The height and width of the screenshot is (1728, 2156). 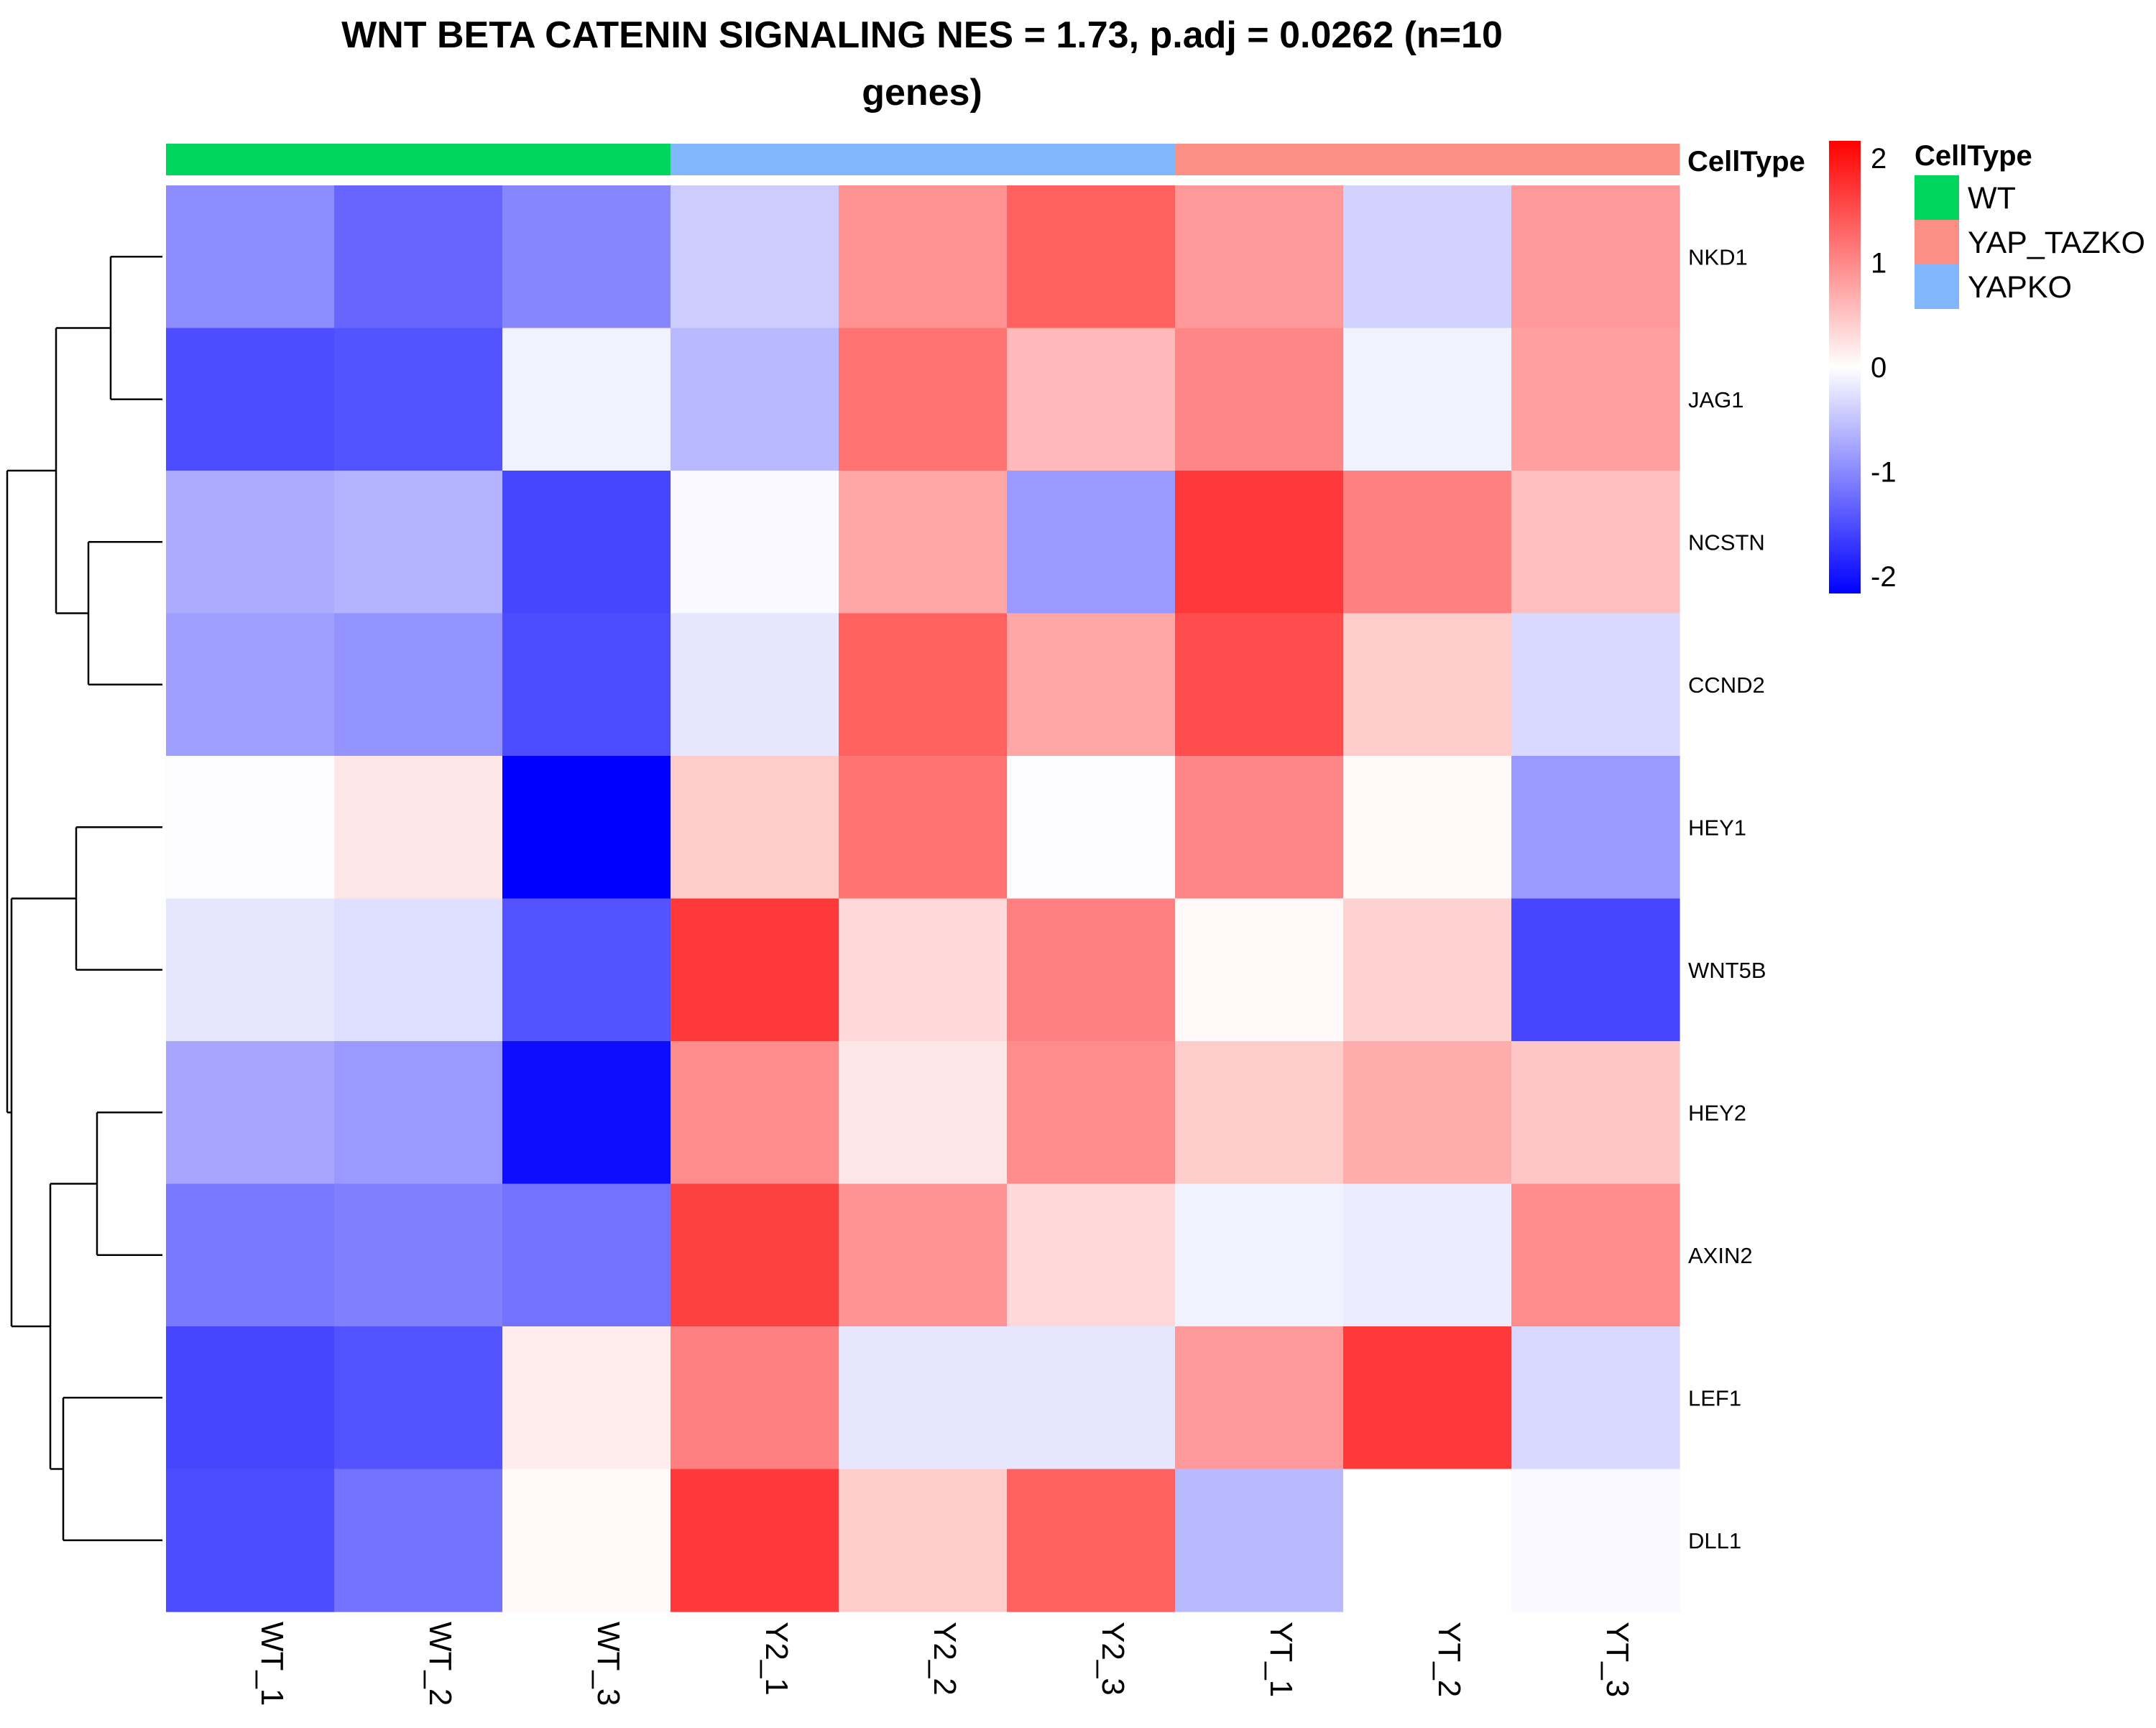 What do you see at coordinates (1449, 1659) in the screenshot?
I see `column-label: YT_2` at bounding box center [1449, 1659].